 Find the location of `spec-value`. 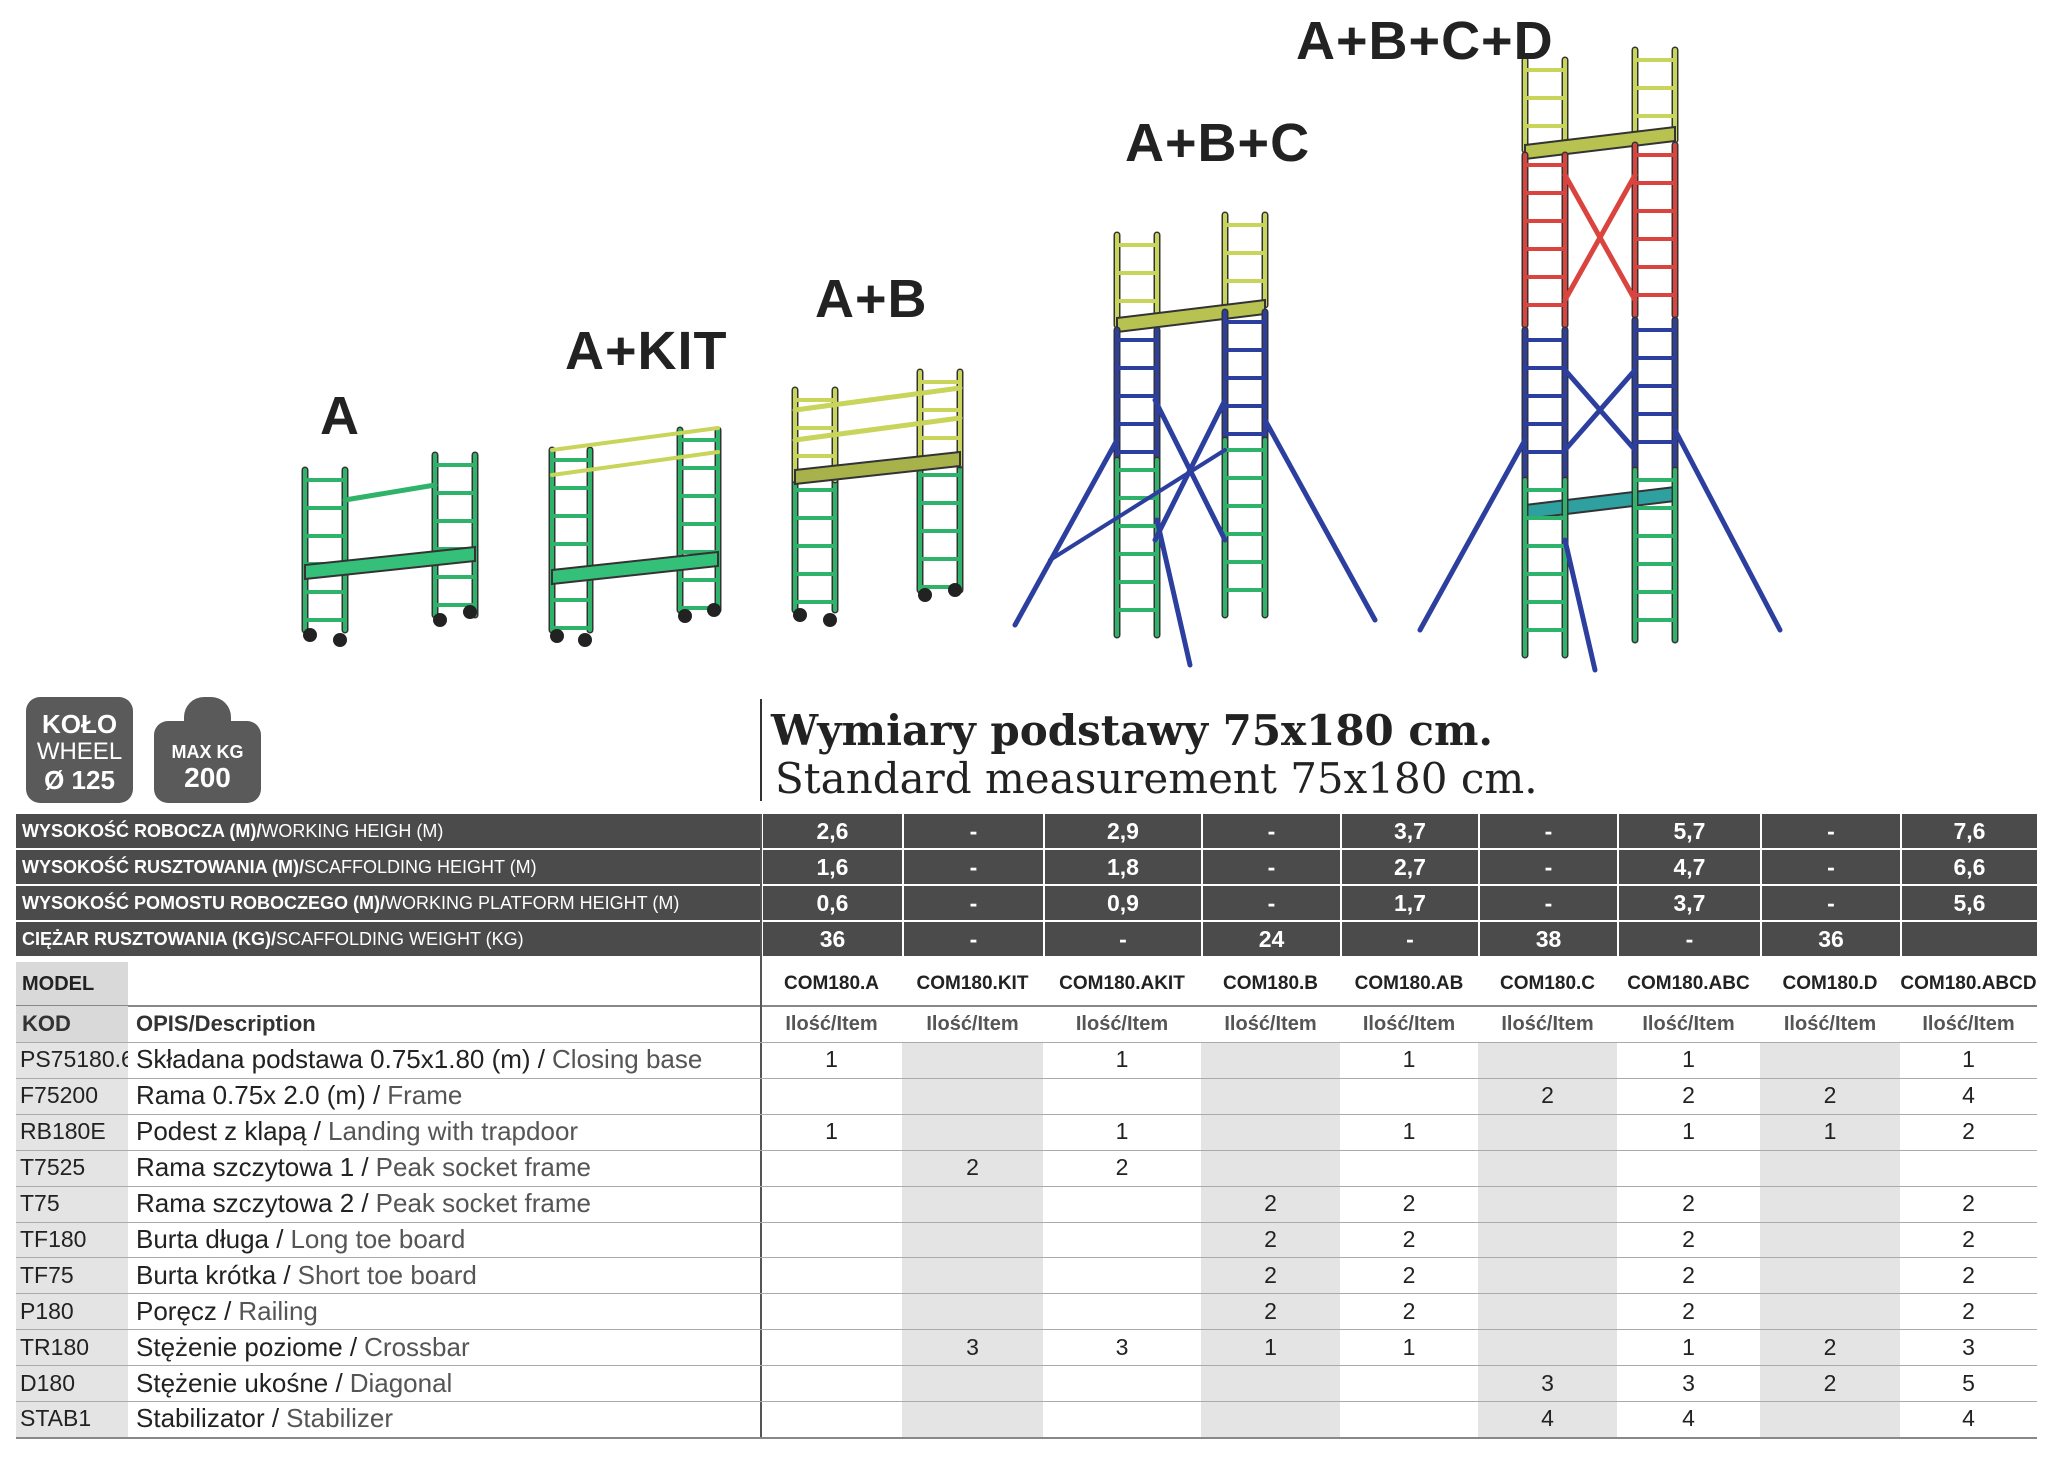

spec-value is located at coordinates (1969, 939).